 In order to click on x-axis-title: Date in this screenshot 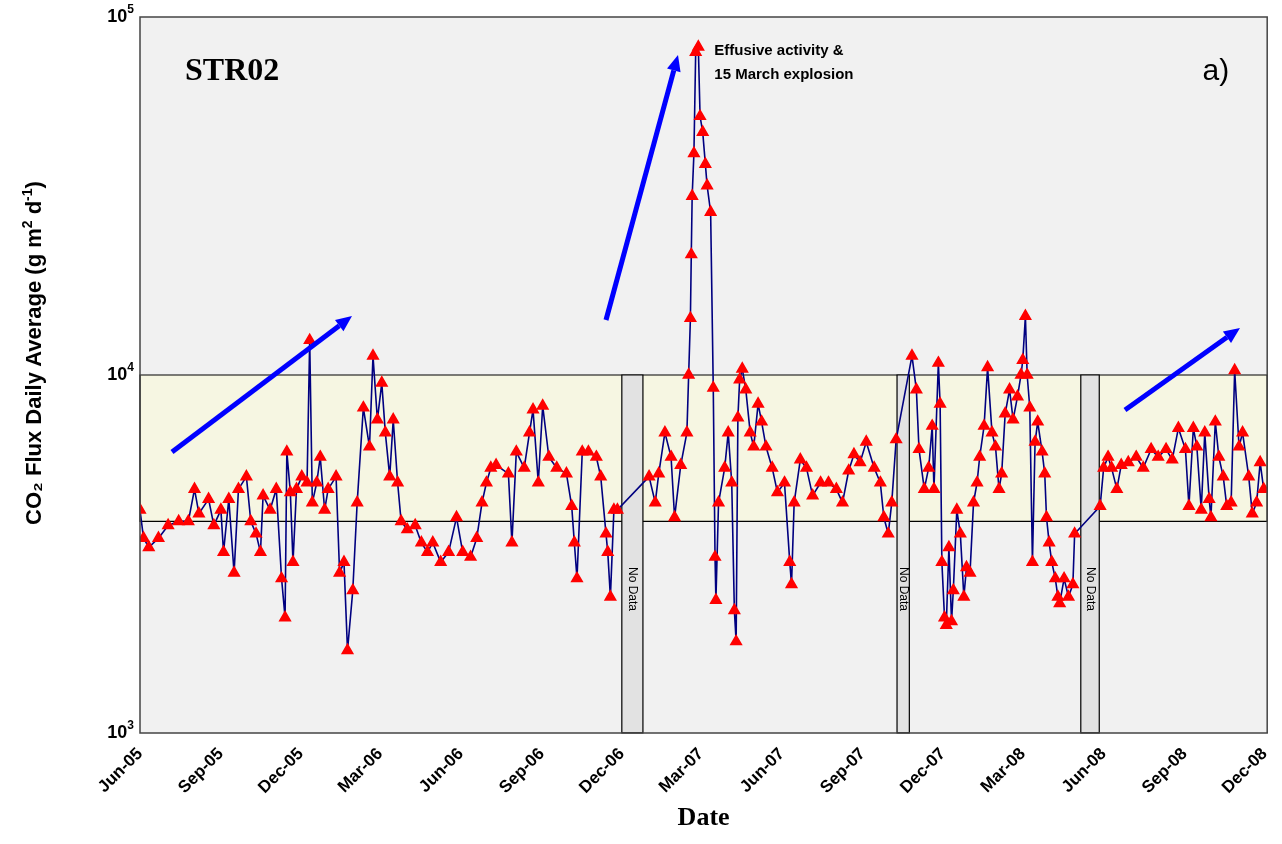, I will do `click(703, 817)`.